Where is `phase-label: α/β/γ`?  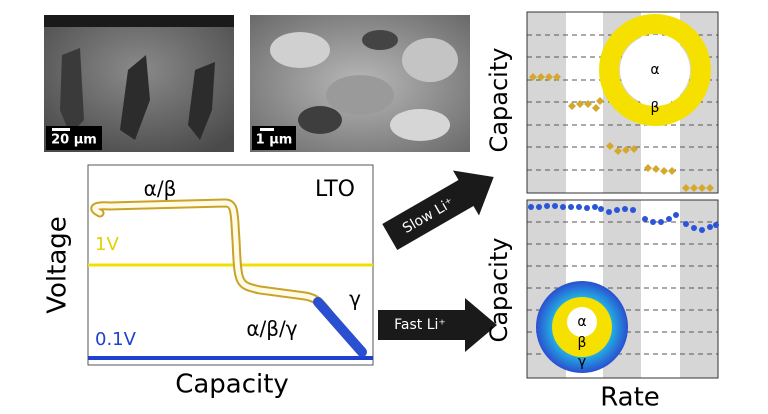 phase-label: α/β/γ is located at coordinates (271, 329).